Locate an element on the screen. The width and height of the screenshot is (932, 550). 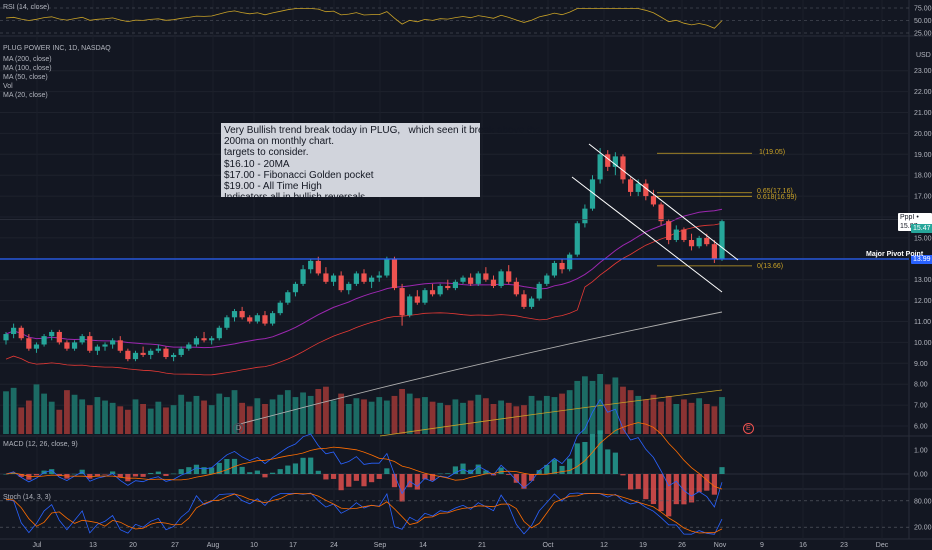
trend-channel-line is located at coordinates (663, 202).